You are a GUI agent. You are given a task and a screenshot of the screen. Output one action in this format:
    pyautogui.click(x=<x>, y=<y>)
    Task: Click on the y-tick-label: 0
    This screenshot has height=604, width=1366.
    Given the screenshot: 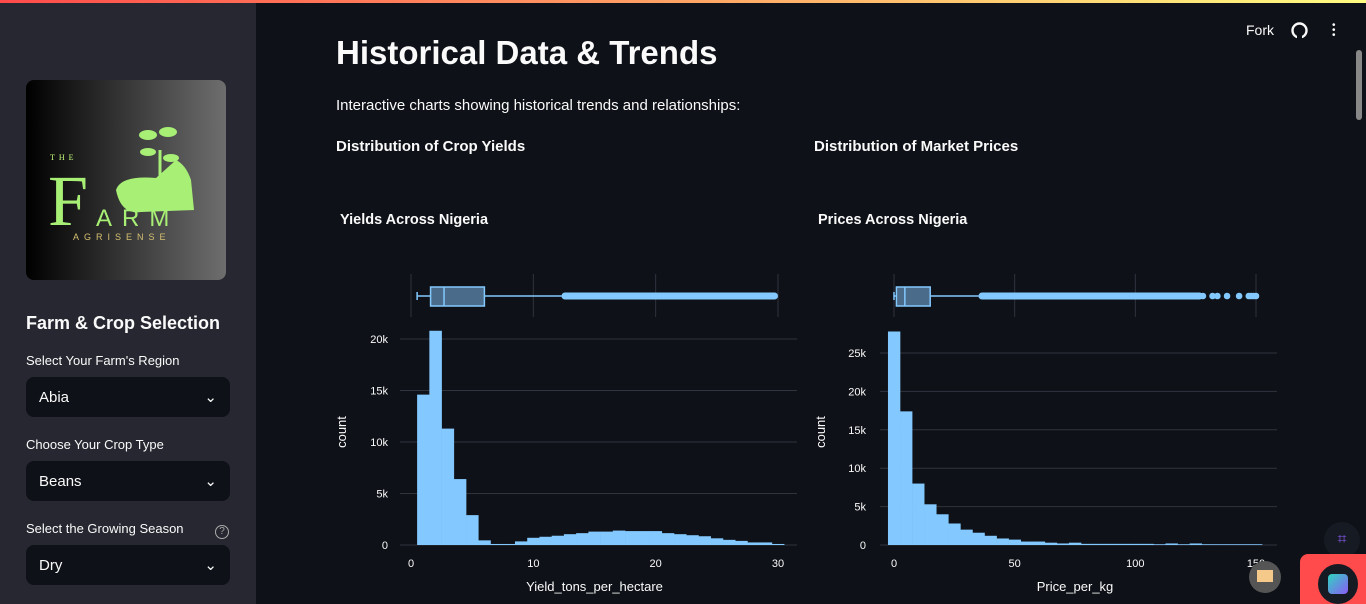 What is the action you would take?
    pyautogui.click(x=385, y=546)
    